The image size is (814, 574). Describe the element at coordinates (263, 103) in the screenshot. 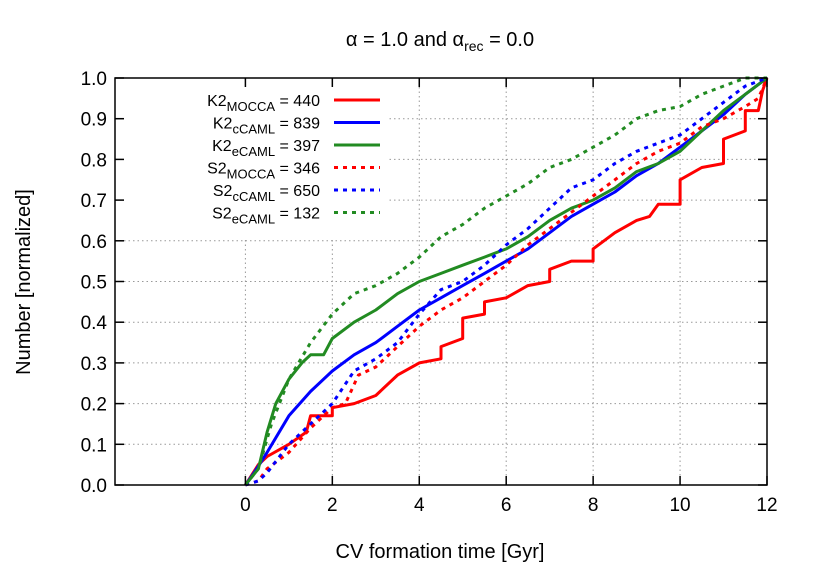

I see `legend-label: K2MOCCA = 440` at that location.